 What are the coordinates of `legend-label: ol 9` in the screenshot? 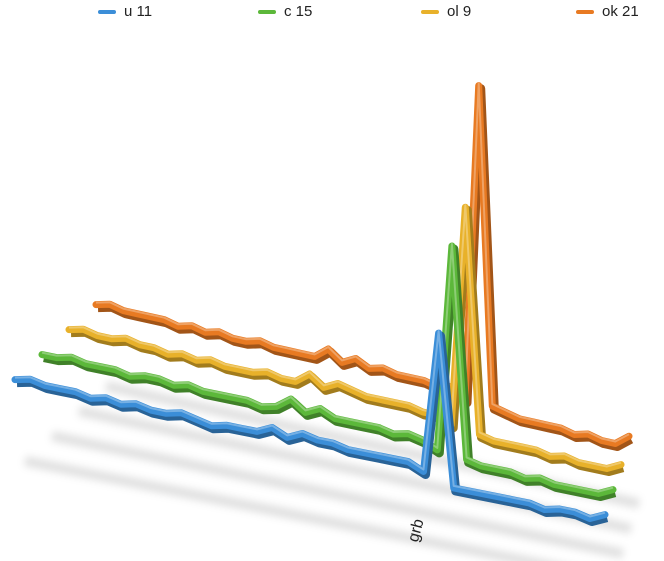 It's located at (459, 11).